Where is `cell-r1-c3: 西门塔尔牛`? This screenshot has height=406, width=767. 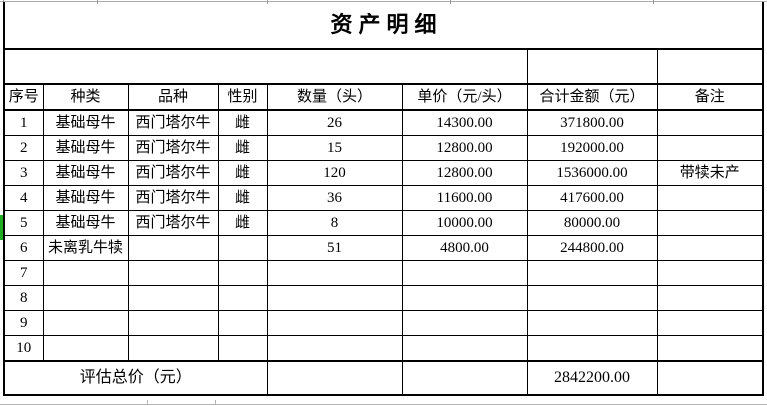
cell-r1-c3: 西门塔尔牛 is located at coordinates (173, 122).